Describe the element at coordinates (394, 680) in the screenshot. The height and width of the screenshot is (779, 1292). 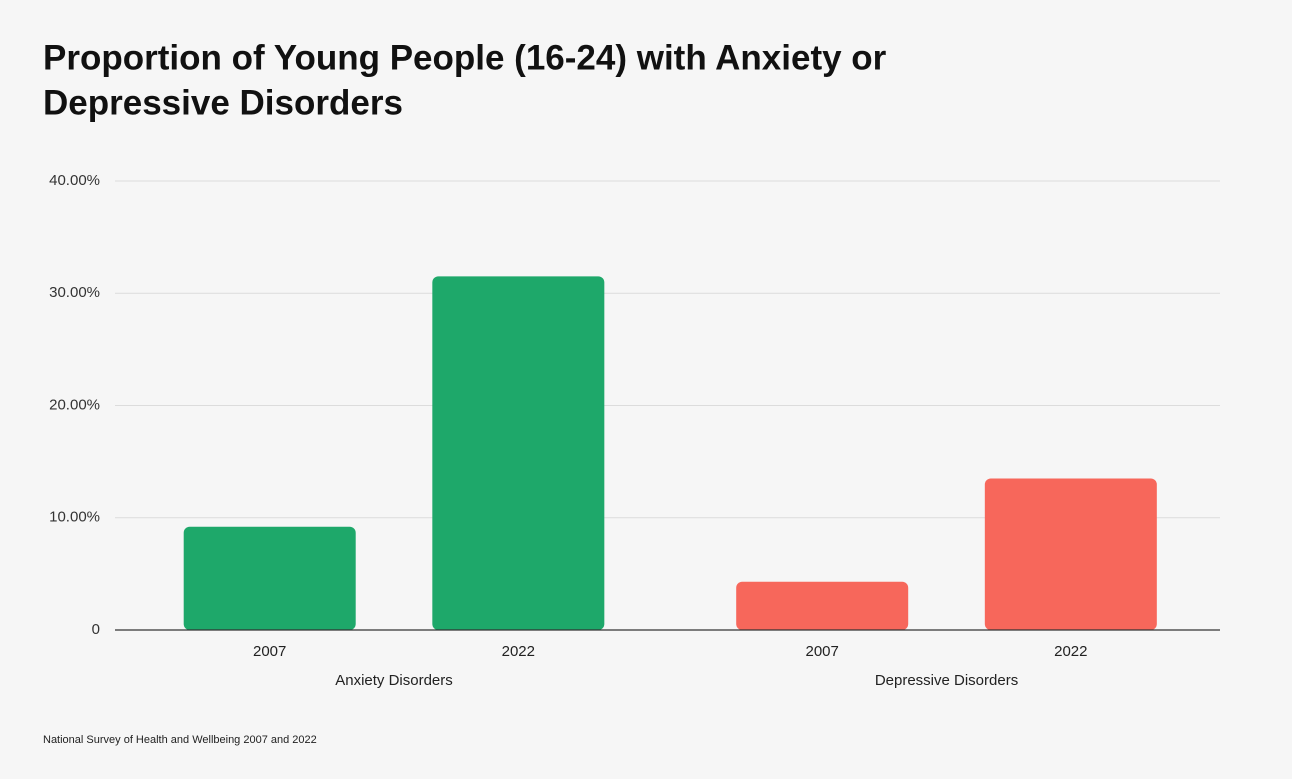
I see `group-label: Anxiety Disorders` at that location.